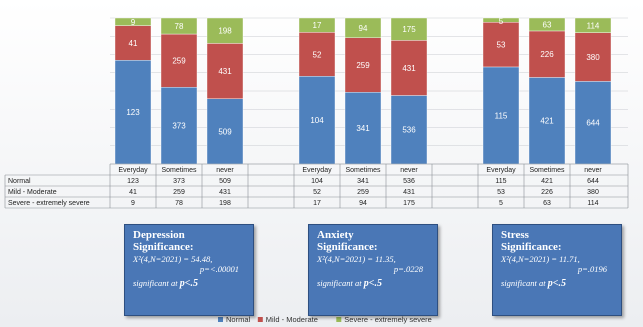 Image resolution: width=643 pixels, height=327 pixels. I want to click on bar-value-label: 341, so click(363, 128).